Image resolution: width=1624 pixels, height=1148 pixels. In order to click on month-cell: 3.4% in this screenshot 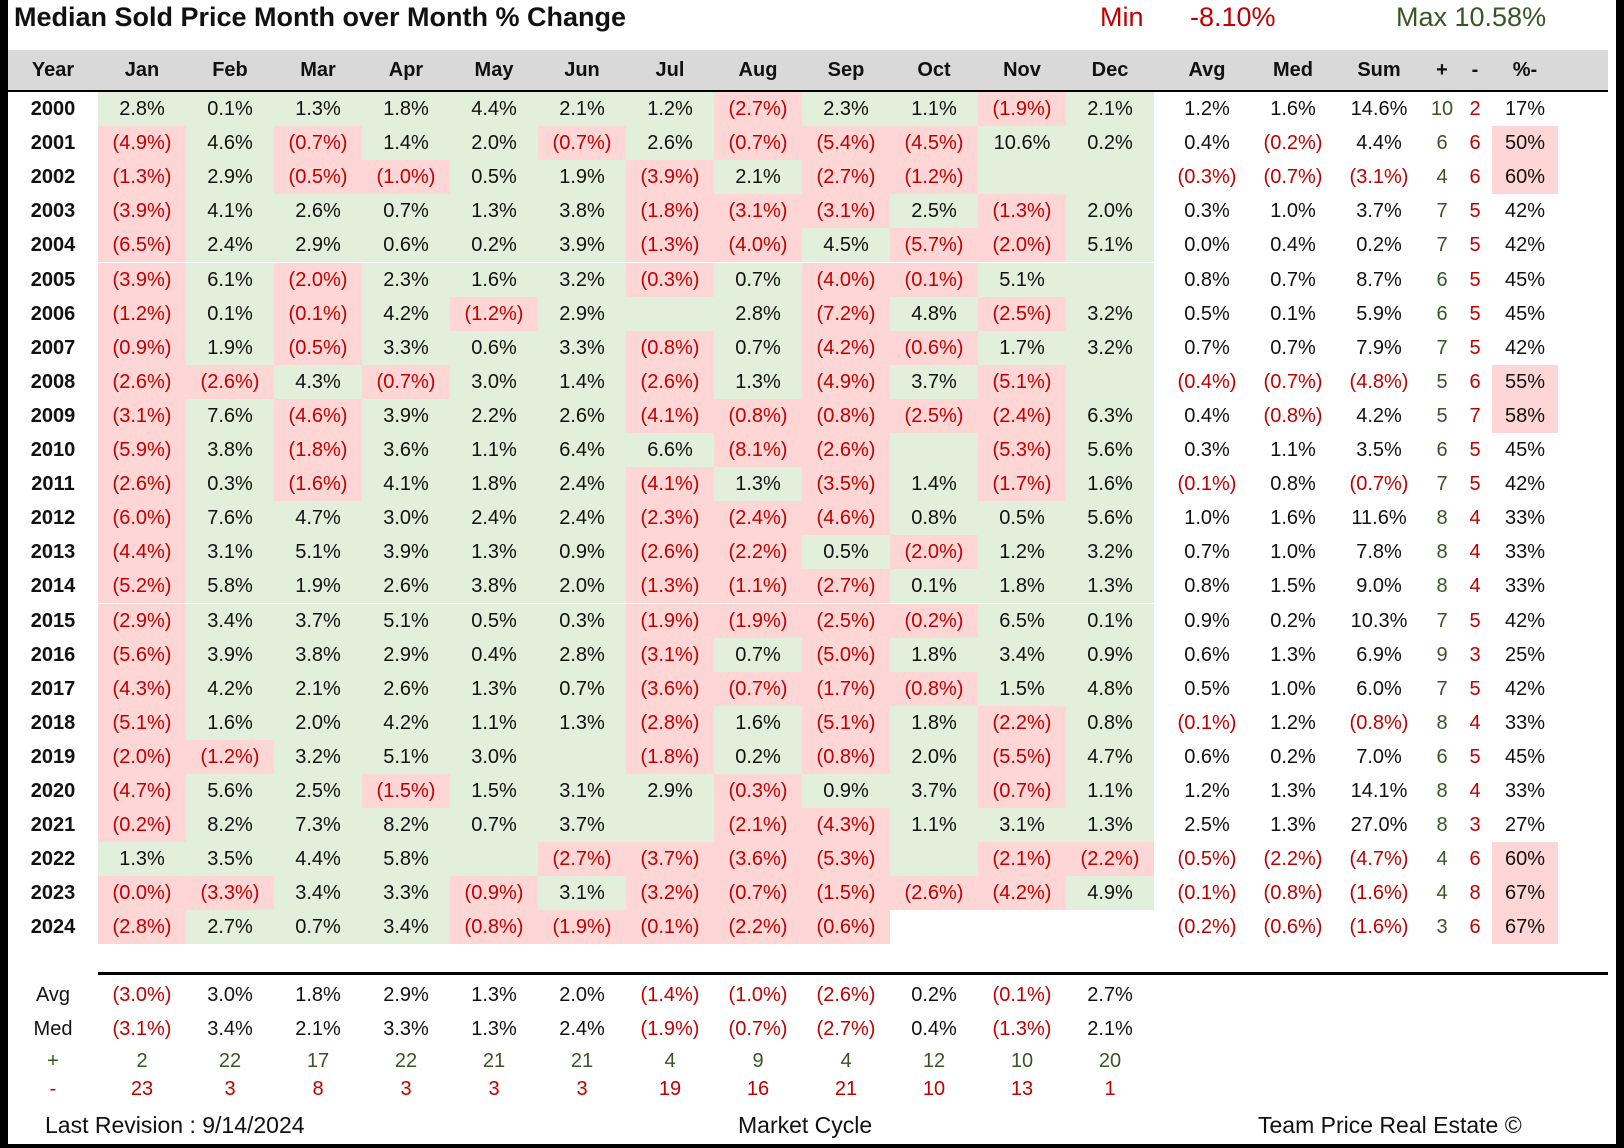, I will do `click(406, 927)`.